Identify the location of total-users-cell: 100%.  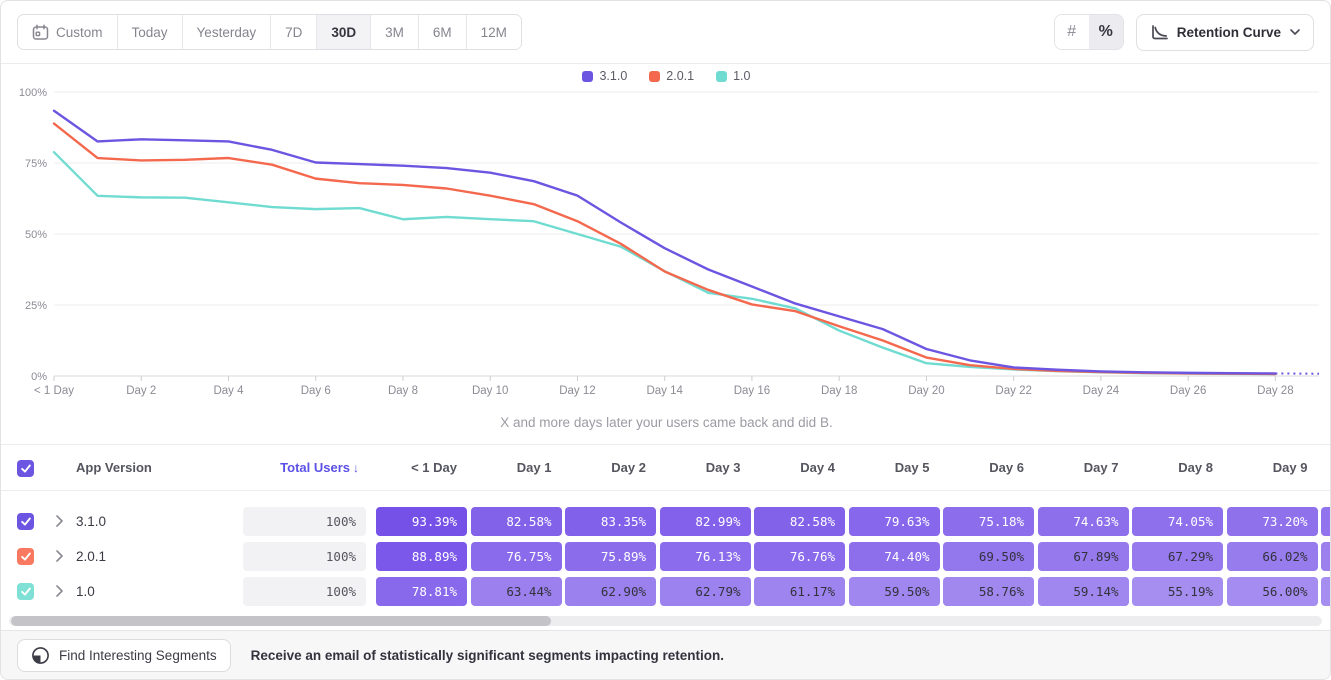
(304, 521).